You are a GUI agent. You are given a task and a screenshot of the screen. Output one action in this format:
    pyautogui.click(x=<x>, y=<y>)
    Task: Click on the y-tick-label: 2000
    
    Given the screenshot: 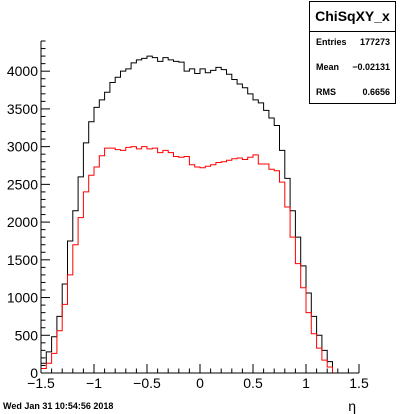 What is the action you would take?
    pyautogui.click(x=22, y=222)
    